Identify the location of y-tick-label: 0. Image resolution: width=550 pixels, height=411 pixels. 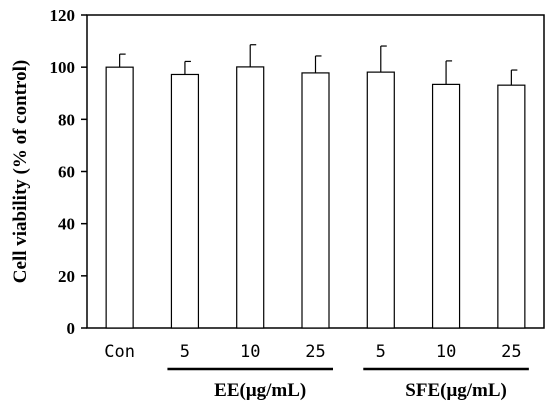
(71, 328).